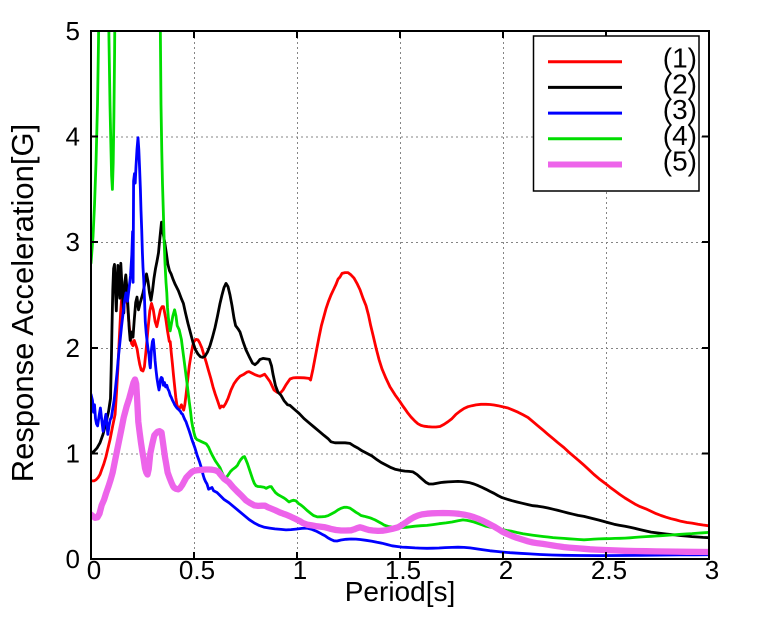  Describe the element at coordinates (680, 135) in the screenshot. I see `svg-text: (4)` at that location.